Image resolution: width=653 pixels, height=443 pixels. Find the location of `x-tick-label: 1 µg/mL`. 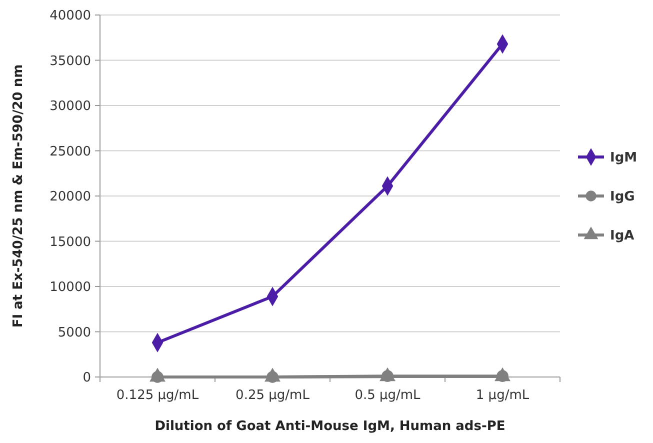

x-tick-label: 1 µg/mL is located at coordinates (503, 395).